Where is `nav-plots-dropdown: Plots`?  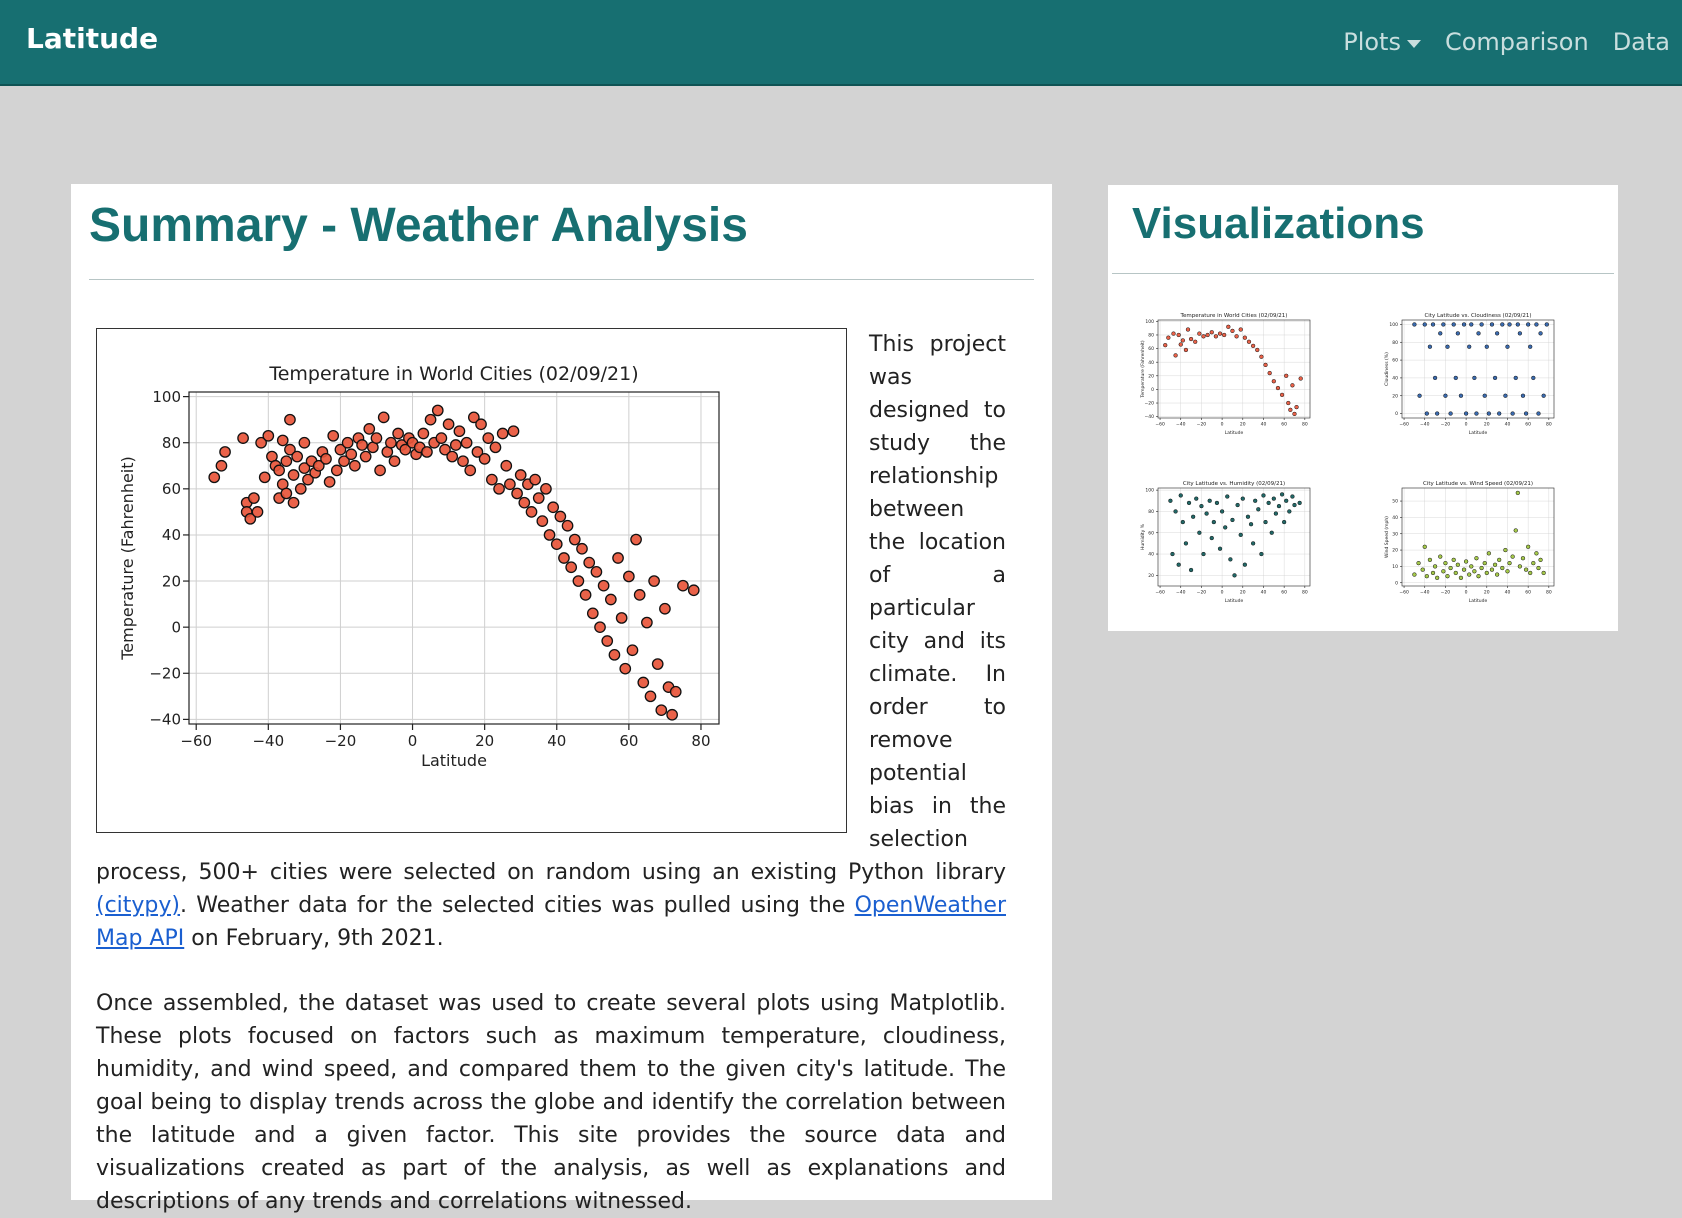
nav-plots-dropdown: Plots is located at coordinates (1382, 42).